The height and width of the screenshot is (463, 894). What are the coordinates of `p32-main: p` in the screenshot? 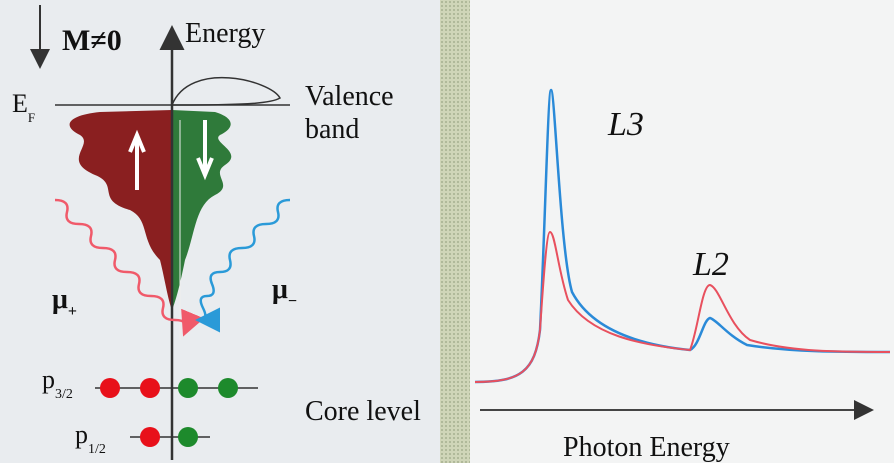 It's located at (48, 379).